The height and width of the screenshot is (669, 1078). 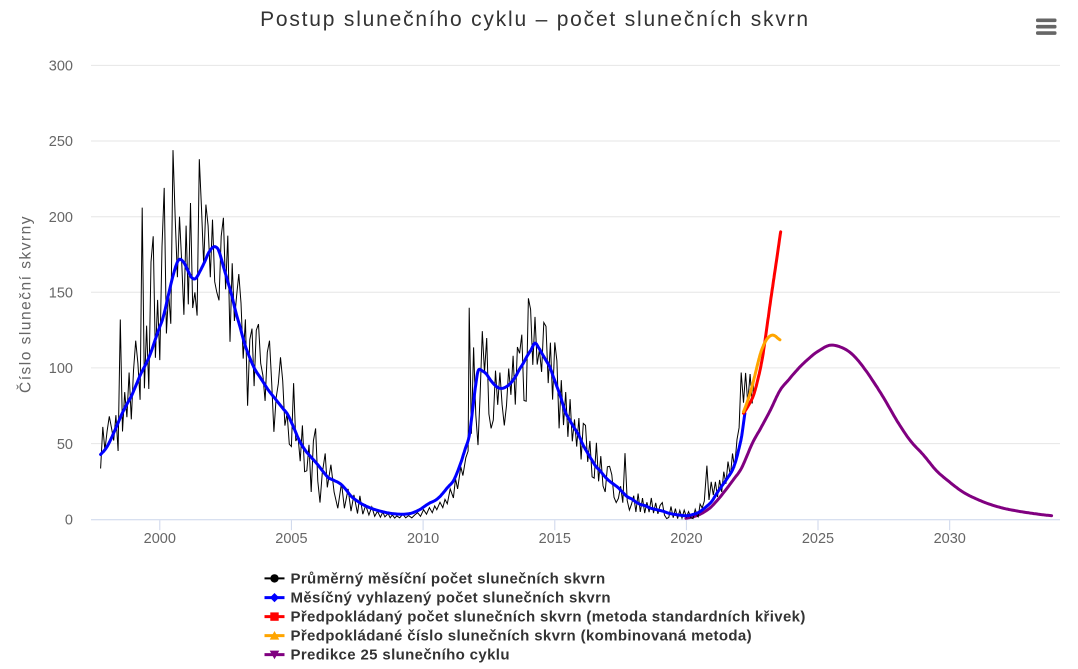 I want to click on svg-text:Průměrný měsíční počet slunečn: Průměrný měsíční počet slunečních skvrn, so click(x=448, y=579).